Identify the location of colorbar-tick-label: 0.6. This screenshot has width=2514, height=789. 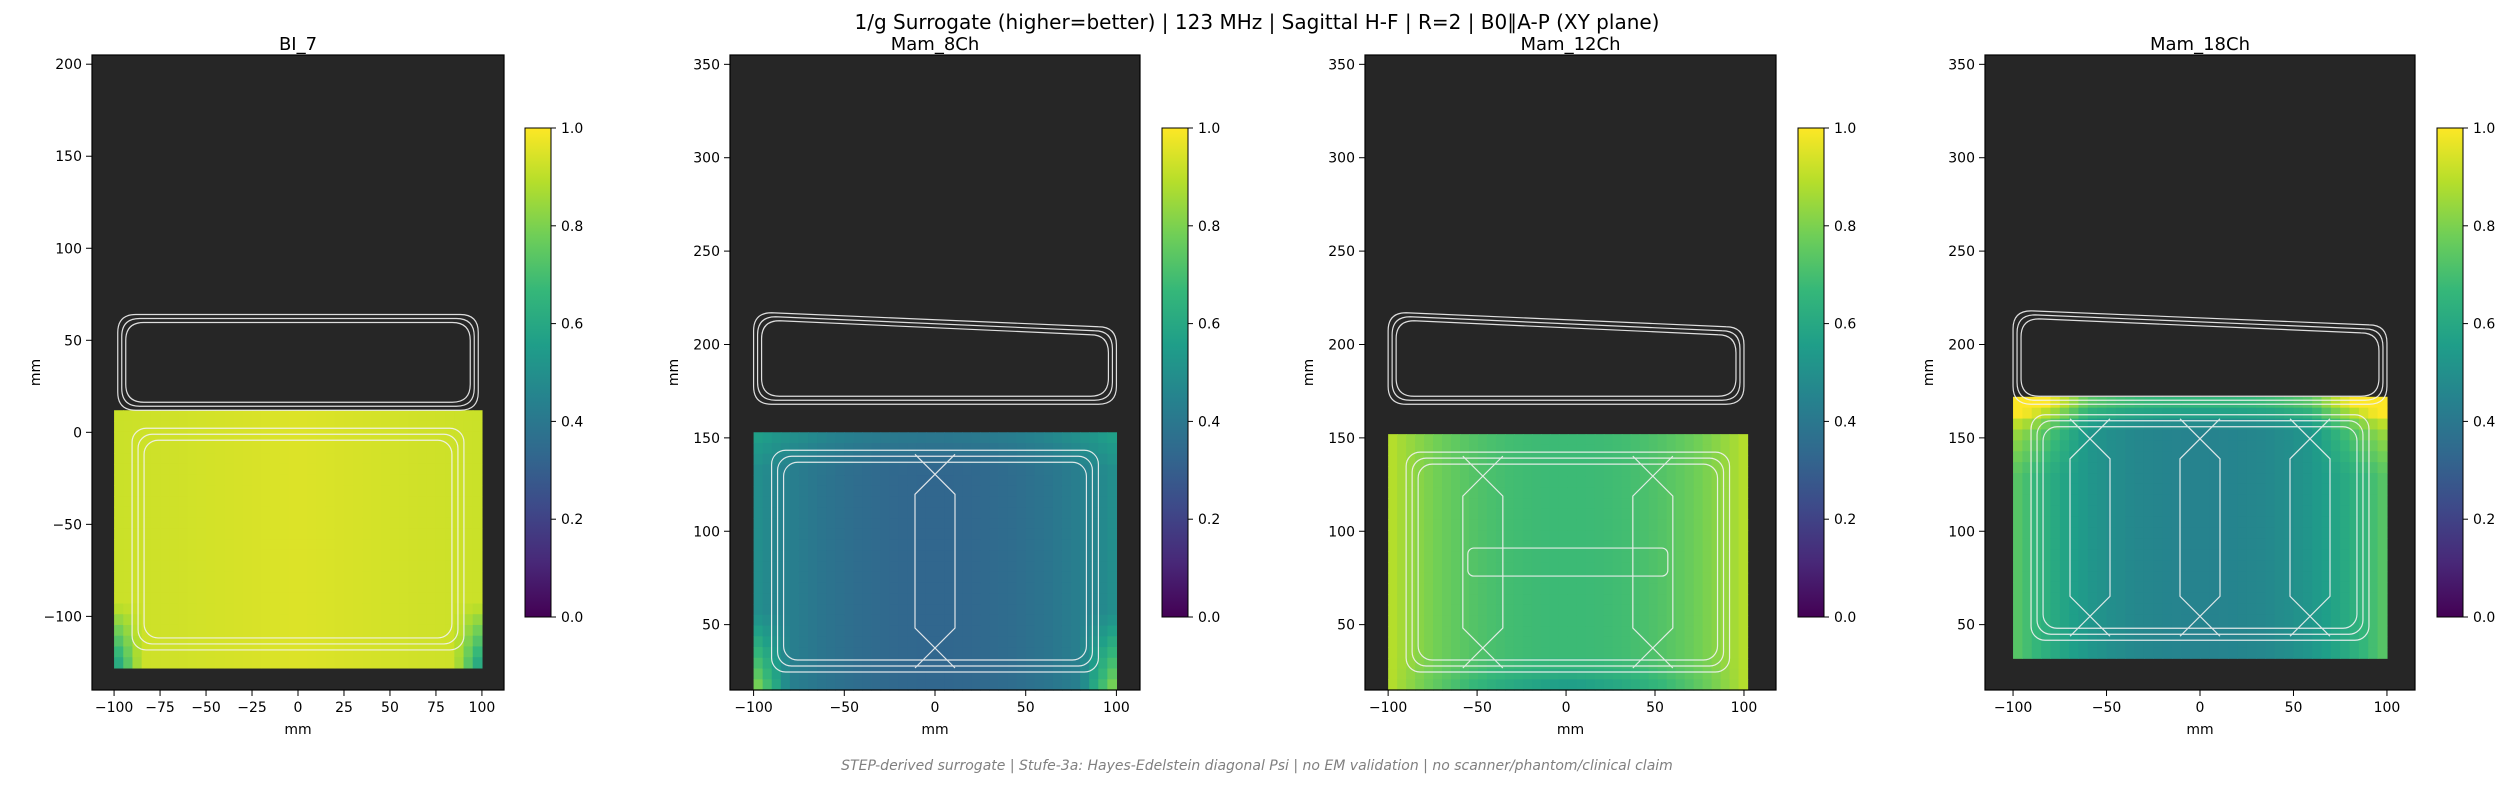
(2484, 325).